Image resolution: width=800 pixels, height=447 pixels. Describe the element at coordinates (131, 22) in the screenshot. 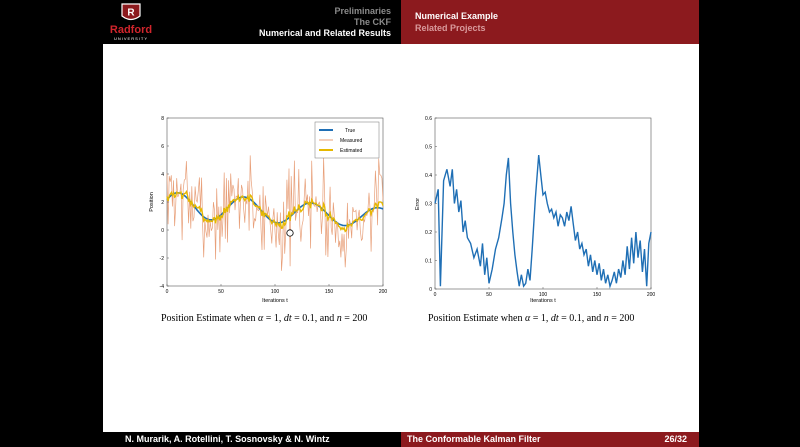

I see `radford-logo: R Radford UNIVERSITY` at that location.